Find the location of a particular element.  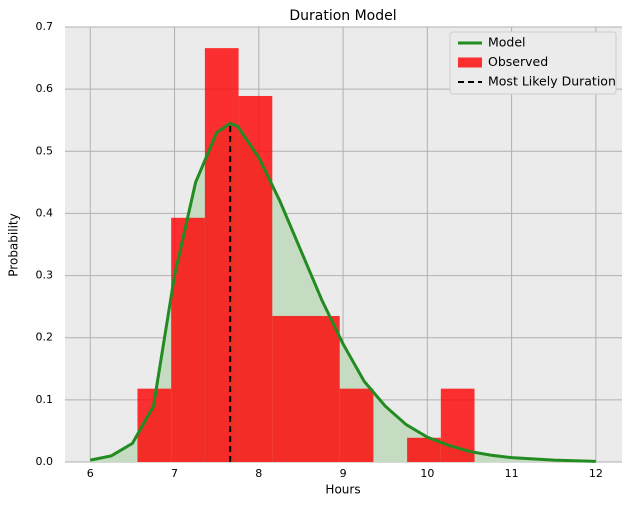

x-tick-label: 6 is located at coordinates (90, 473).